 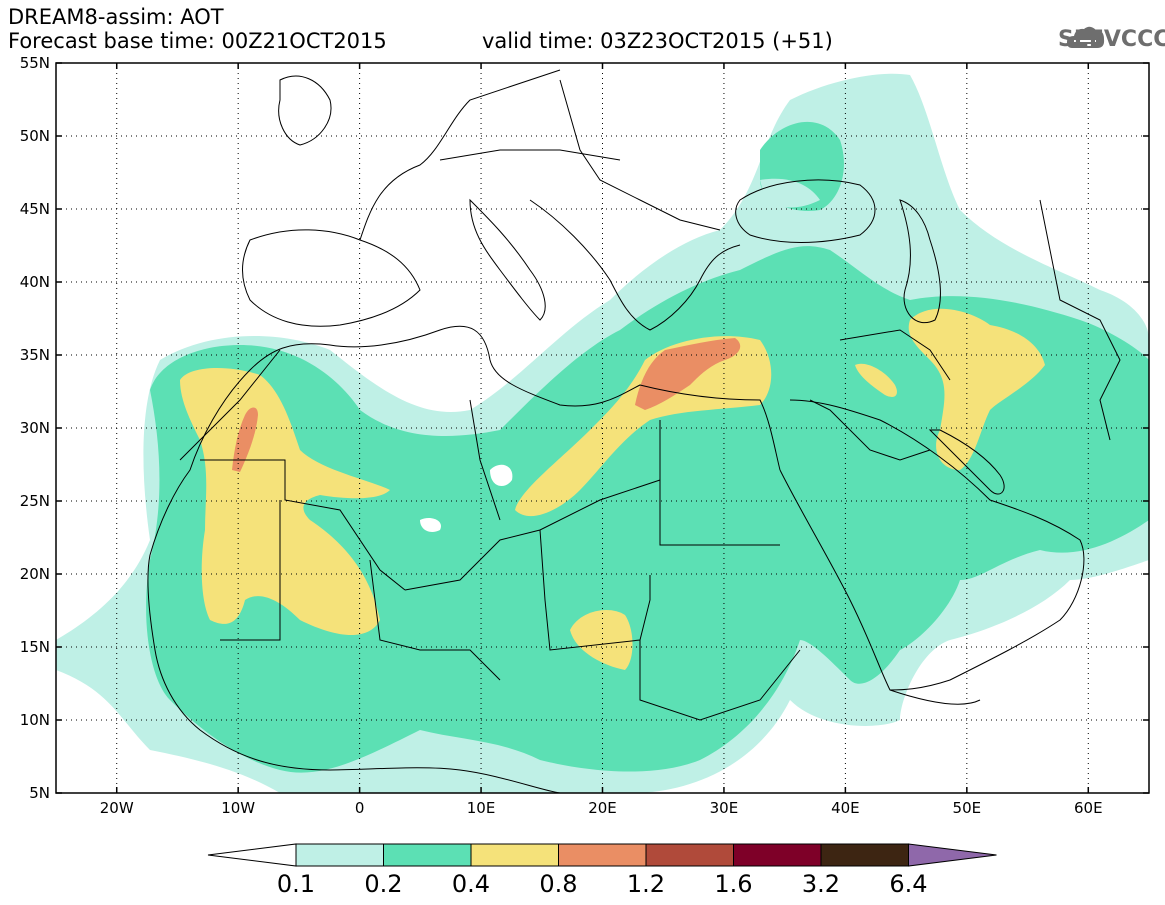 What do you see at coordinates (845, 808) in the screenshot?
I see `lon-tick-label: 40E` at bounding box center [845, 808].